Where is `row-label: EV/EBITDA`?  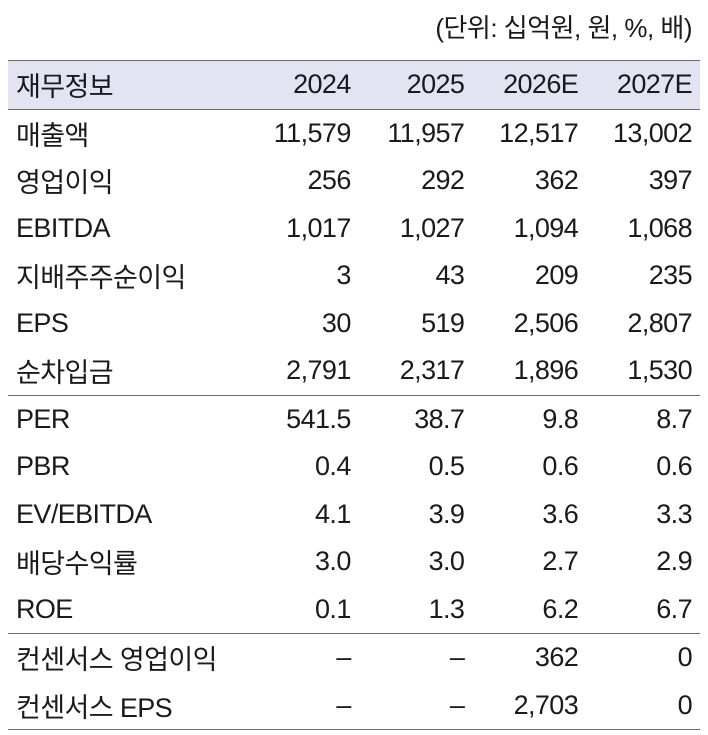
row-label: EV/EBITDA is located at coordinates (84, 513).